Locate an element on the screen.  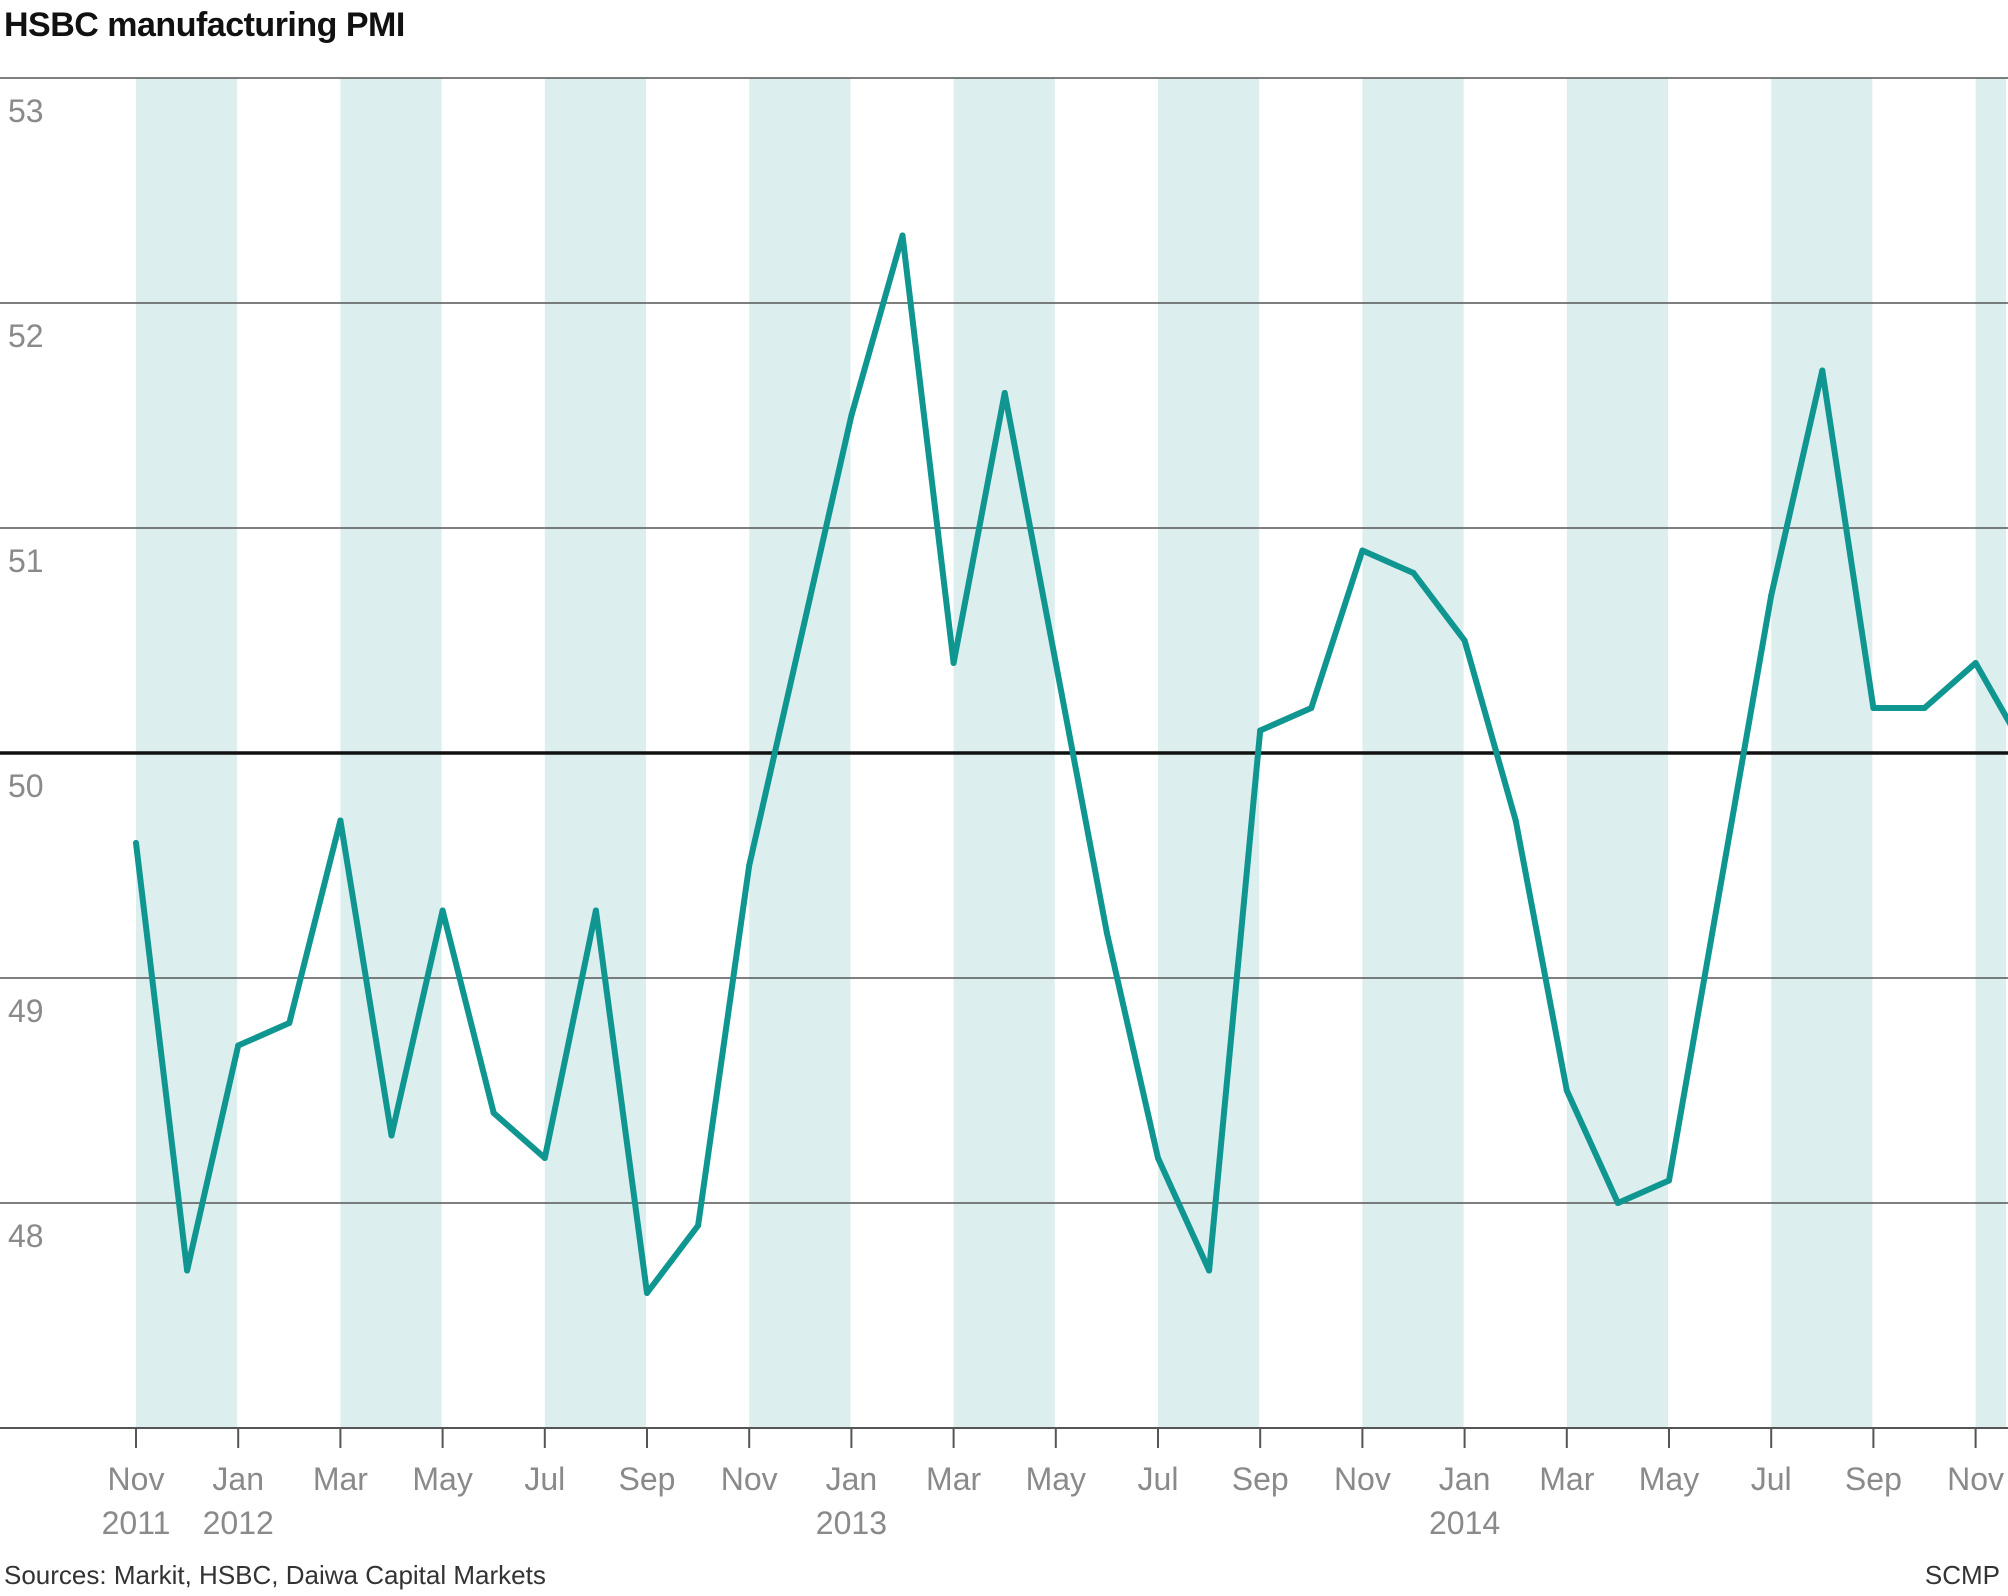
y-axis-ticks: 48 49 50 51 52 53 is located at coordinates (26, 673).